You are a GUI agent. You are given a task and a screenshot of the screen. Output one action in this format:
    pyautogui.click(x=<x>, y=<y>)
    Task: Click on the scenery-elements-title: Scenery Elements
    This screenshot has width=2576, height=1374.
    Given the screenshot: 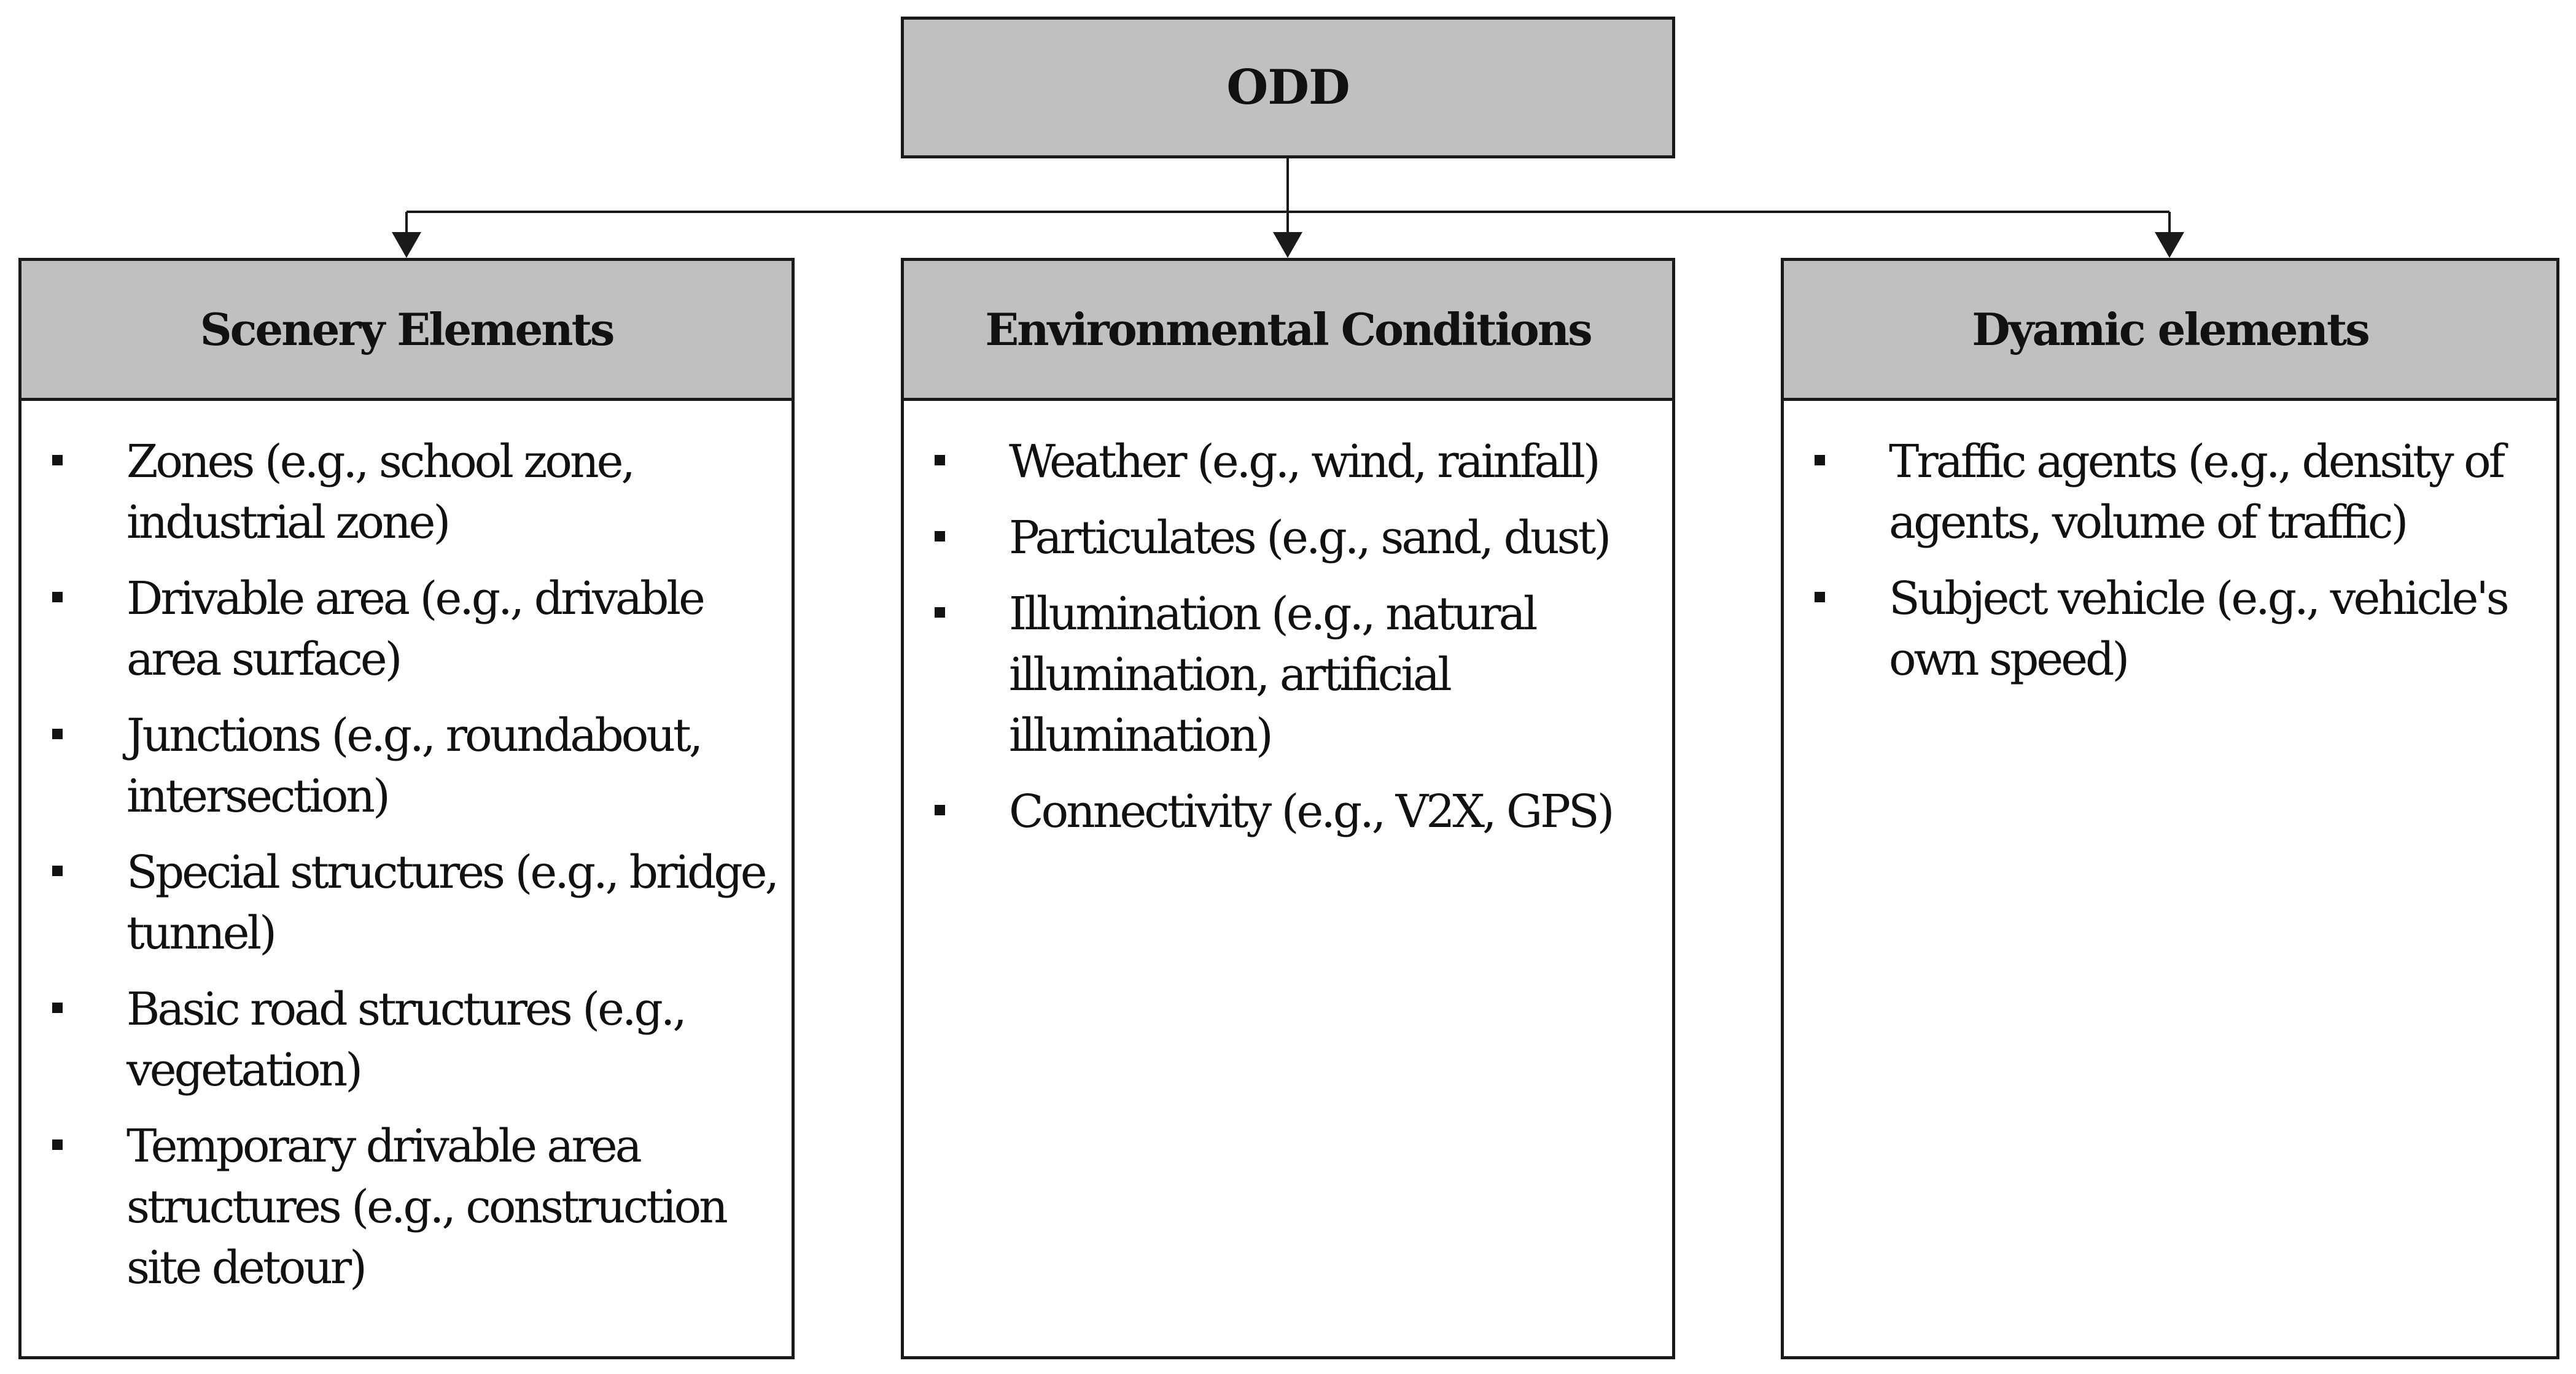 What is the action you would take?
    pyautogui.click(x=407, y=329)
    